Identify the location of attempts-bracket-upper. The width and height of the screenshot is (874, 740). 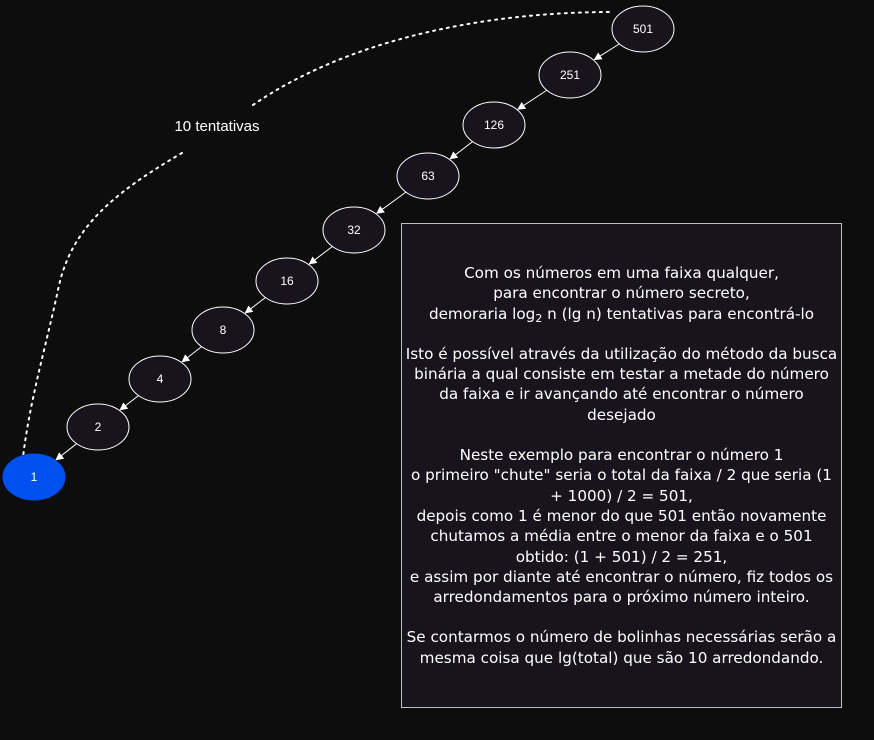
(432, 58).